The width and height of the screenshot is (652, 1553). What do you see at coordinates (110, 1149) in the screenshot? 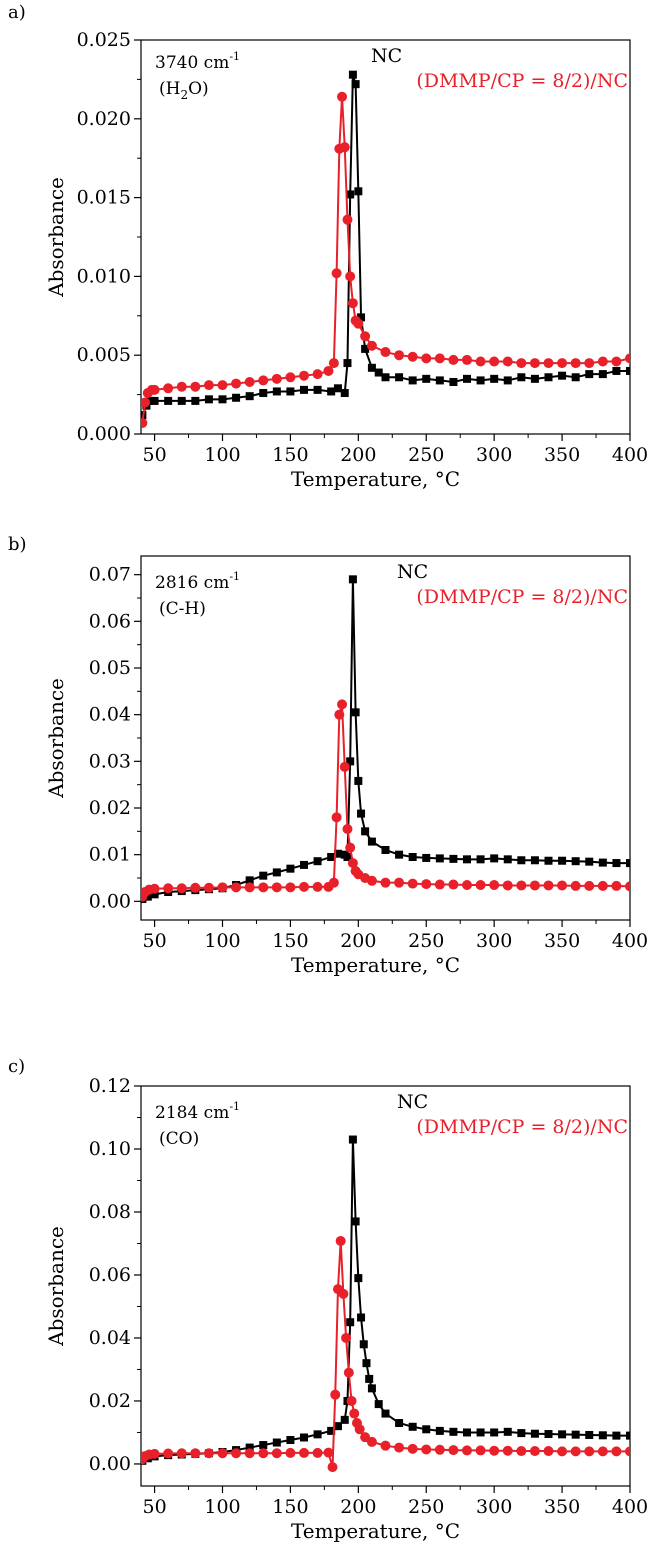
I see `y-tick-label: 0.10` at bounding box center [110, 1149].